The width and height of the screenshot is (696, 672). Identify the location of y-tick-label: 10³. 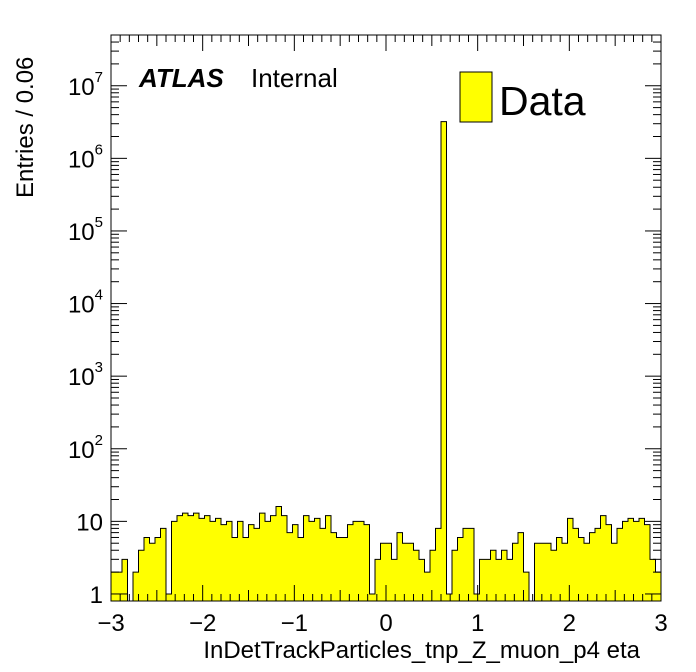
(85, 375).